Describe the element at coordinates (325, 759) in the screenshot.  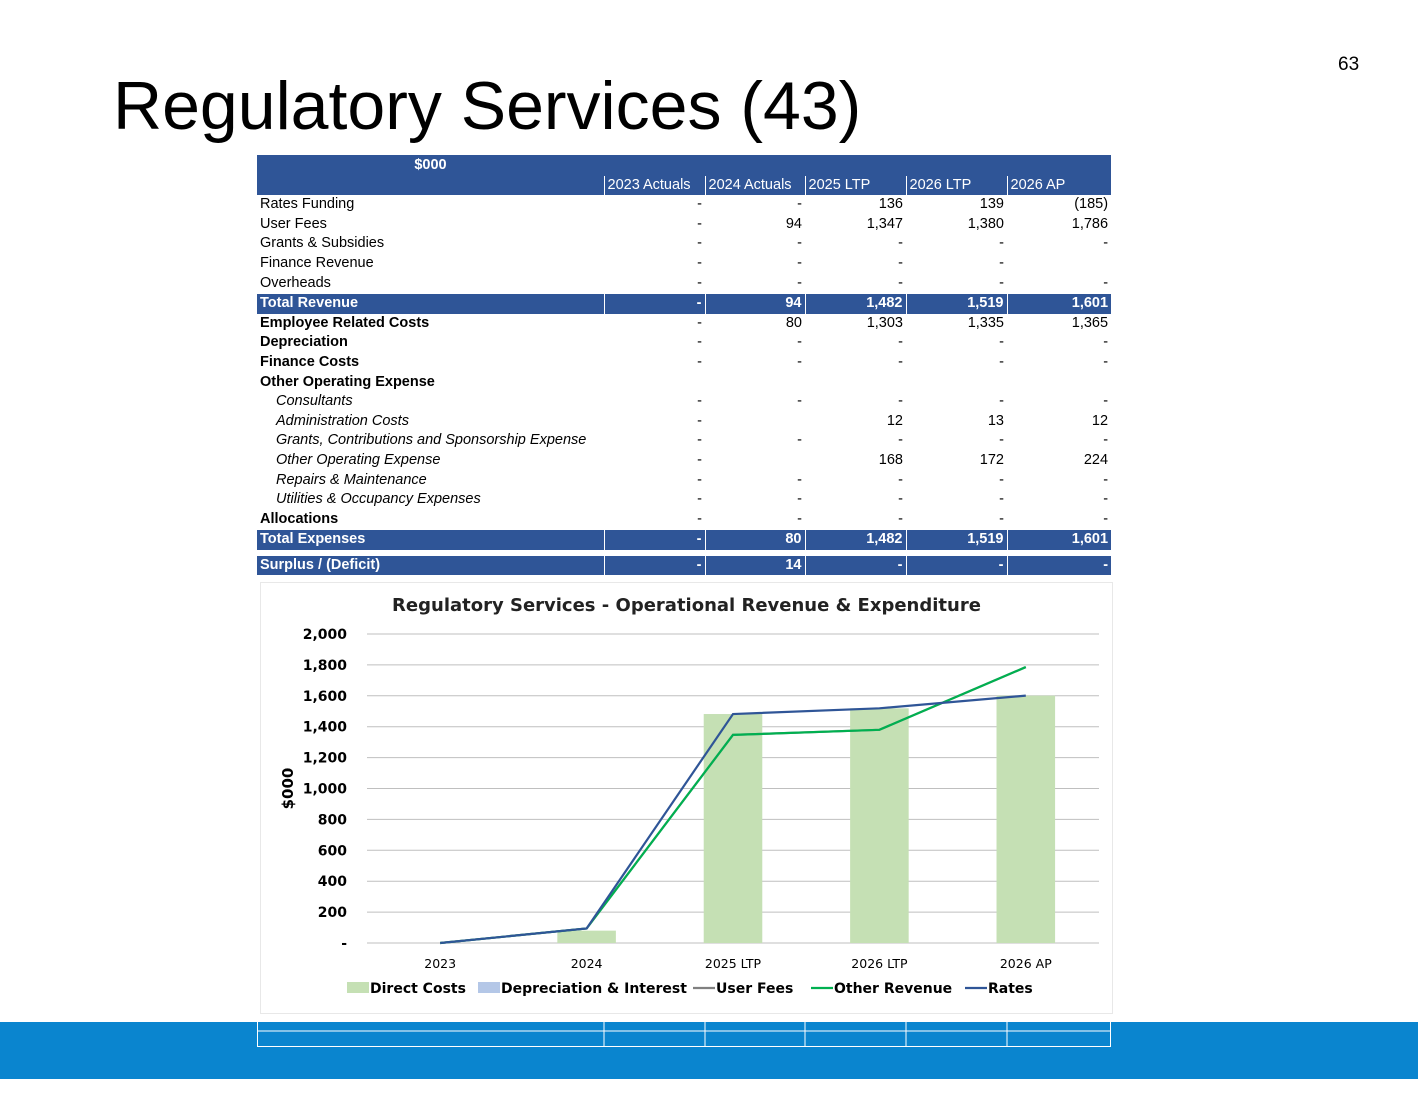
I see `y-tick-label: 1,200` at that location.